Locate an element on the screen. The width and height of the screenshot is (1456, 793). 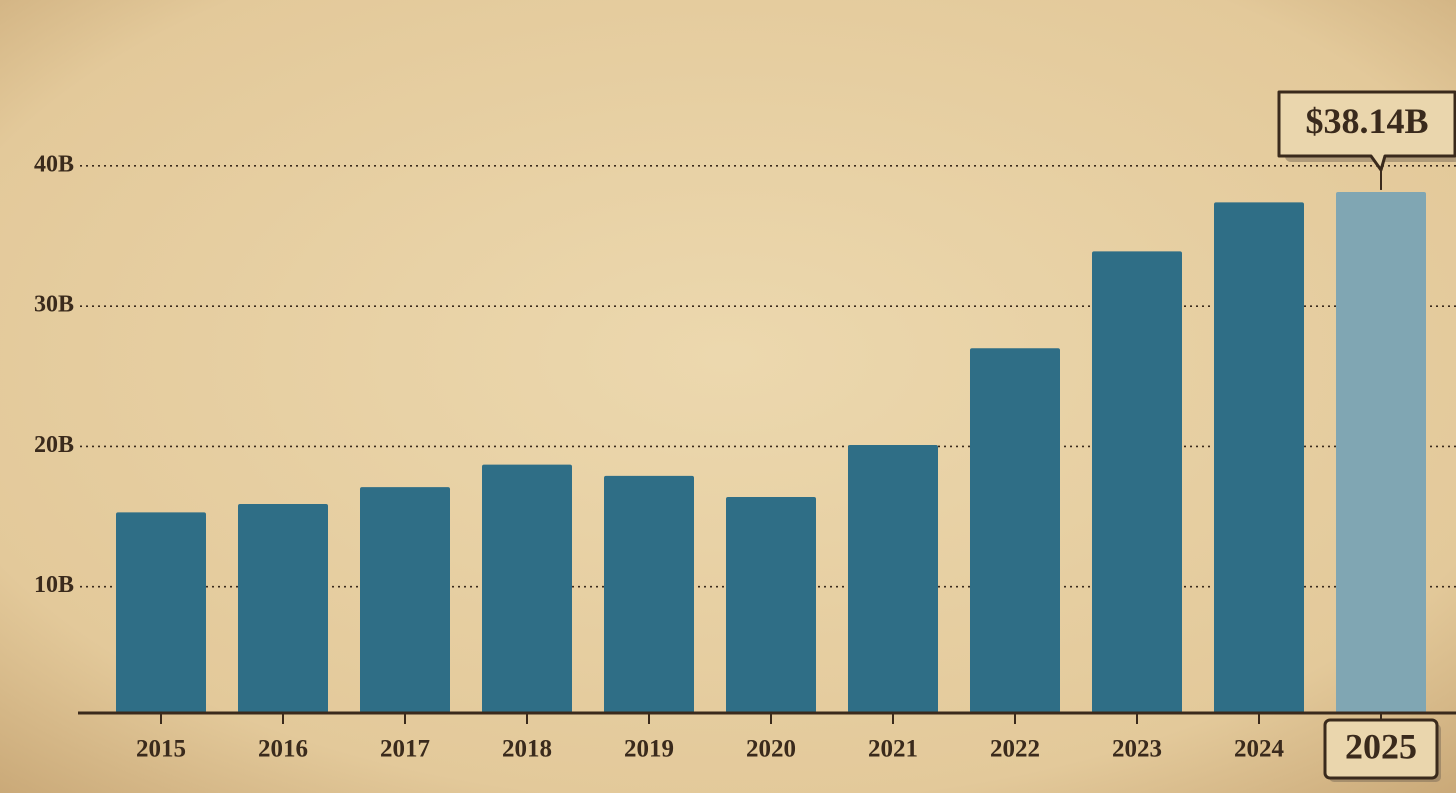
y-tick-label: 30B is located at coordinates (54, 305).